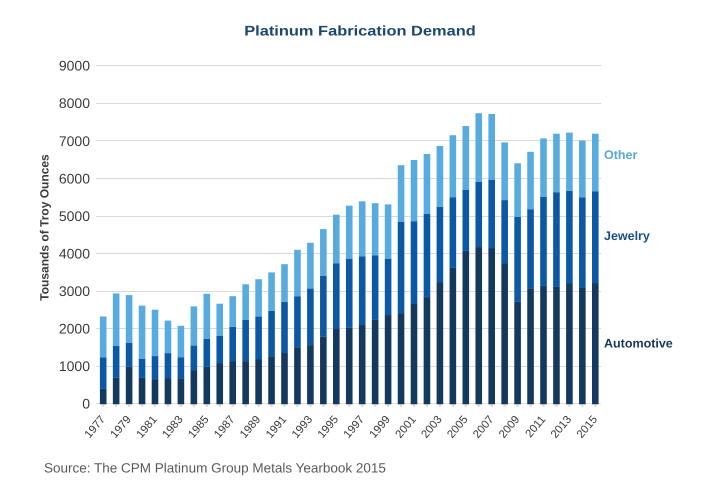 This screenshot has height=500, width=720. What do you see at coordinates (360, 31) in the screenshot?
I see `svg-text: Platinum Fabrication Demand` at bounding box center [360, 31].